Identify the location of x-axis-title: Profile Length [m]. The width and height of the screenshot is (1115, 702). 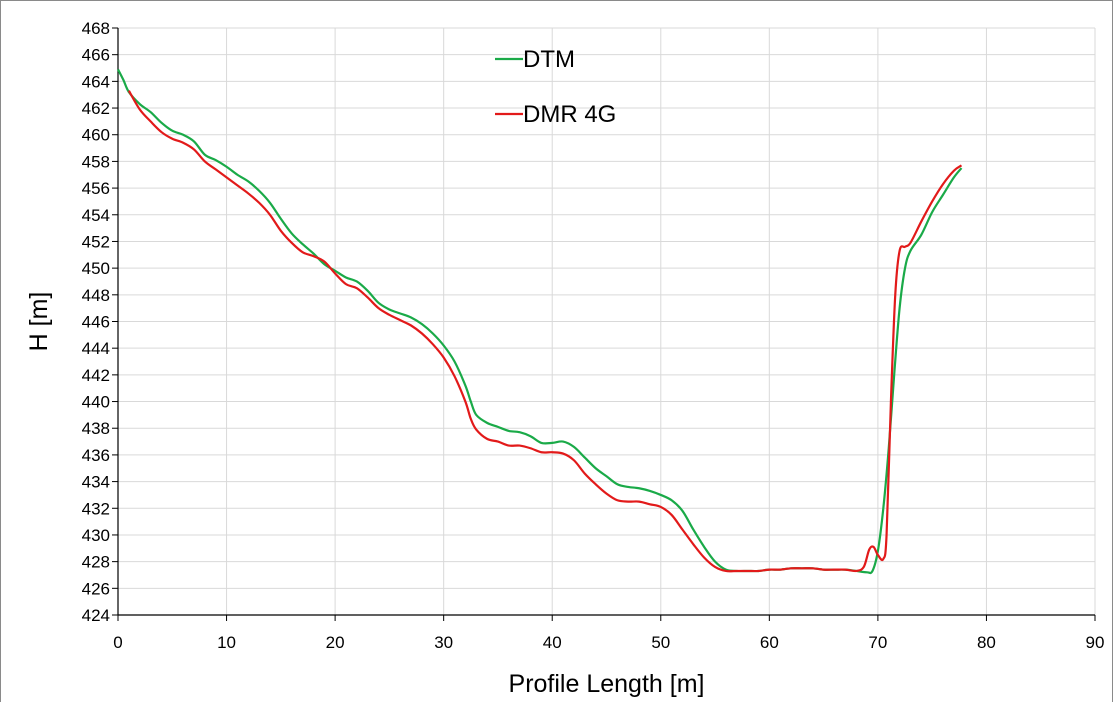
(607, 684).